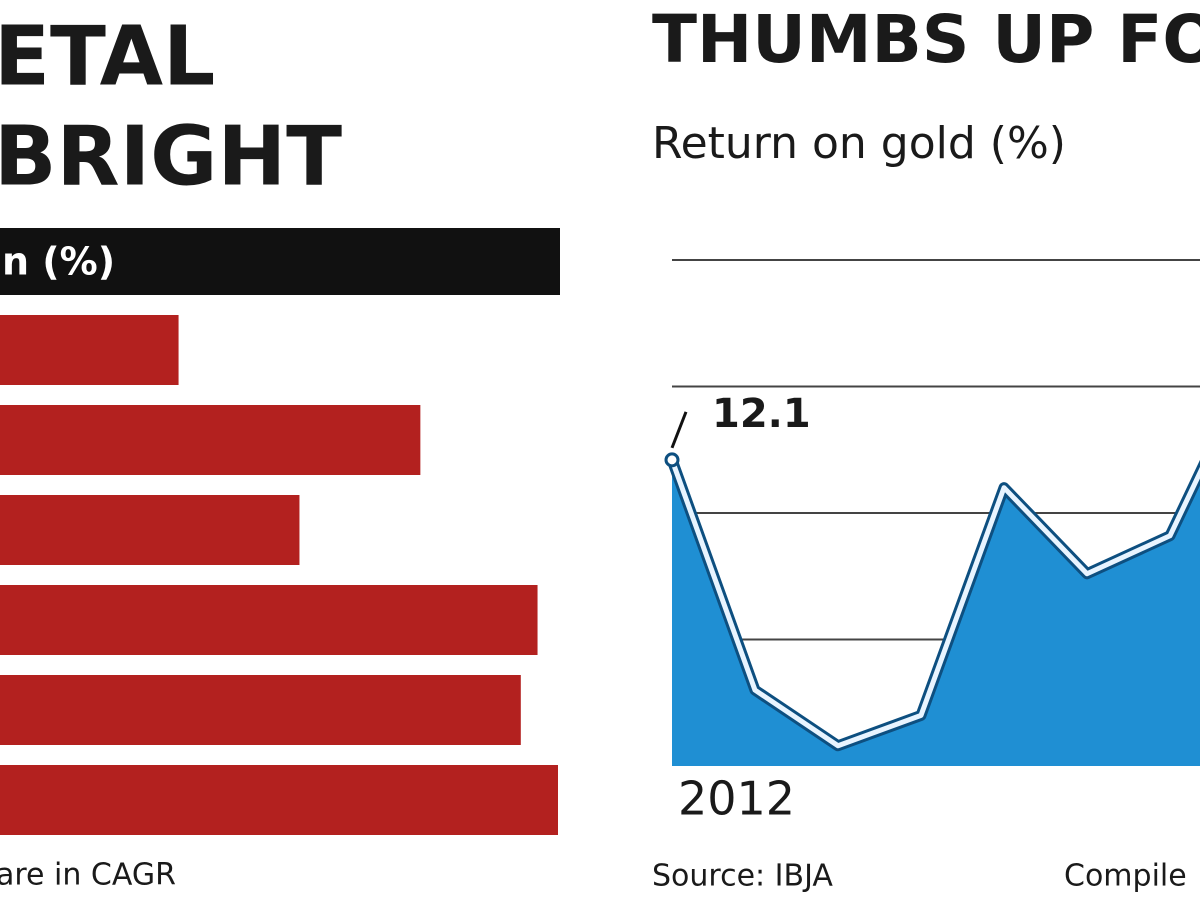 This screenshot has height=900, width=1200. What do you see at coordinates (171, 156) in the screenshot?
I see `left-subtitle: BRIGHT` at bounding box center [171, 156].